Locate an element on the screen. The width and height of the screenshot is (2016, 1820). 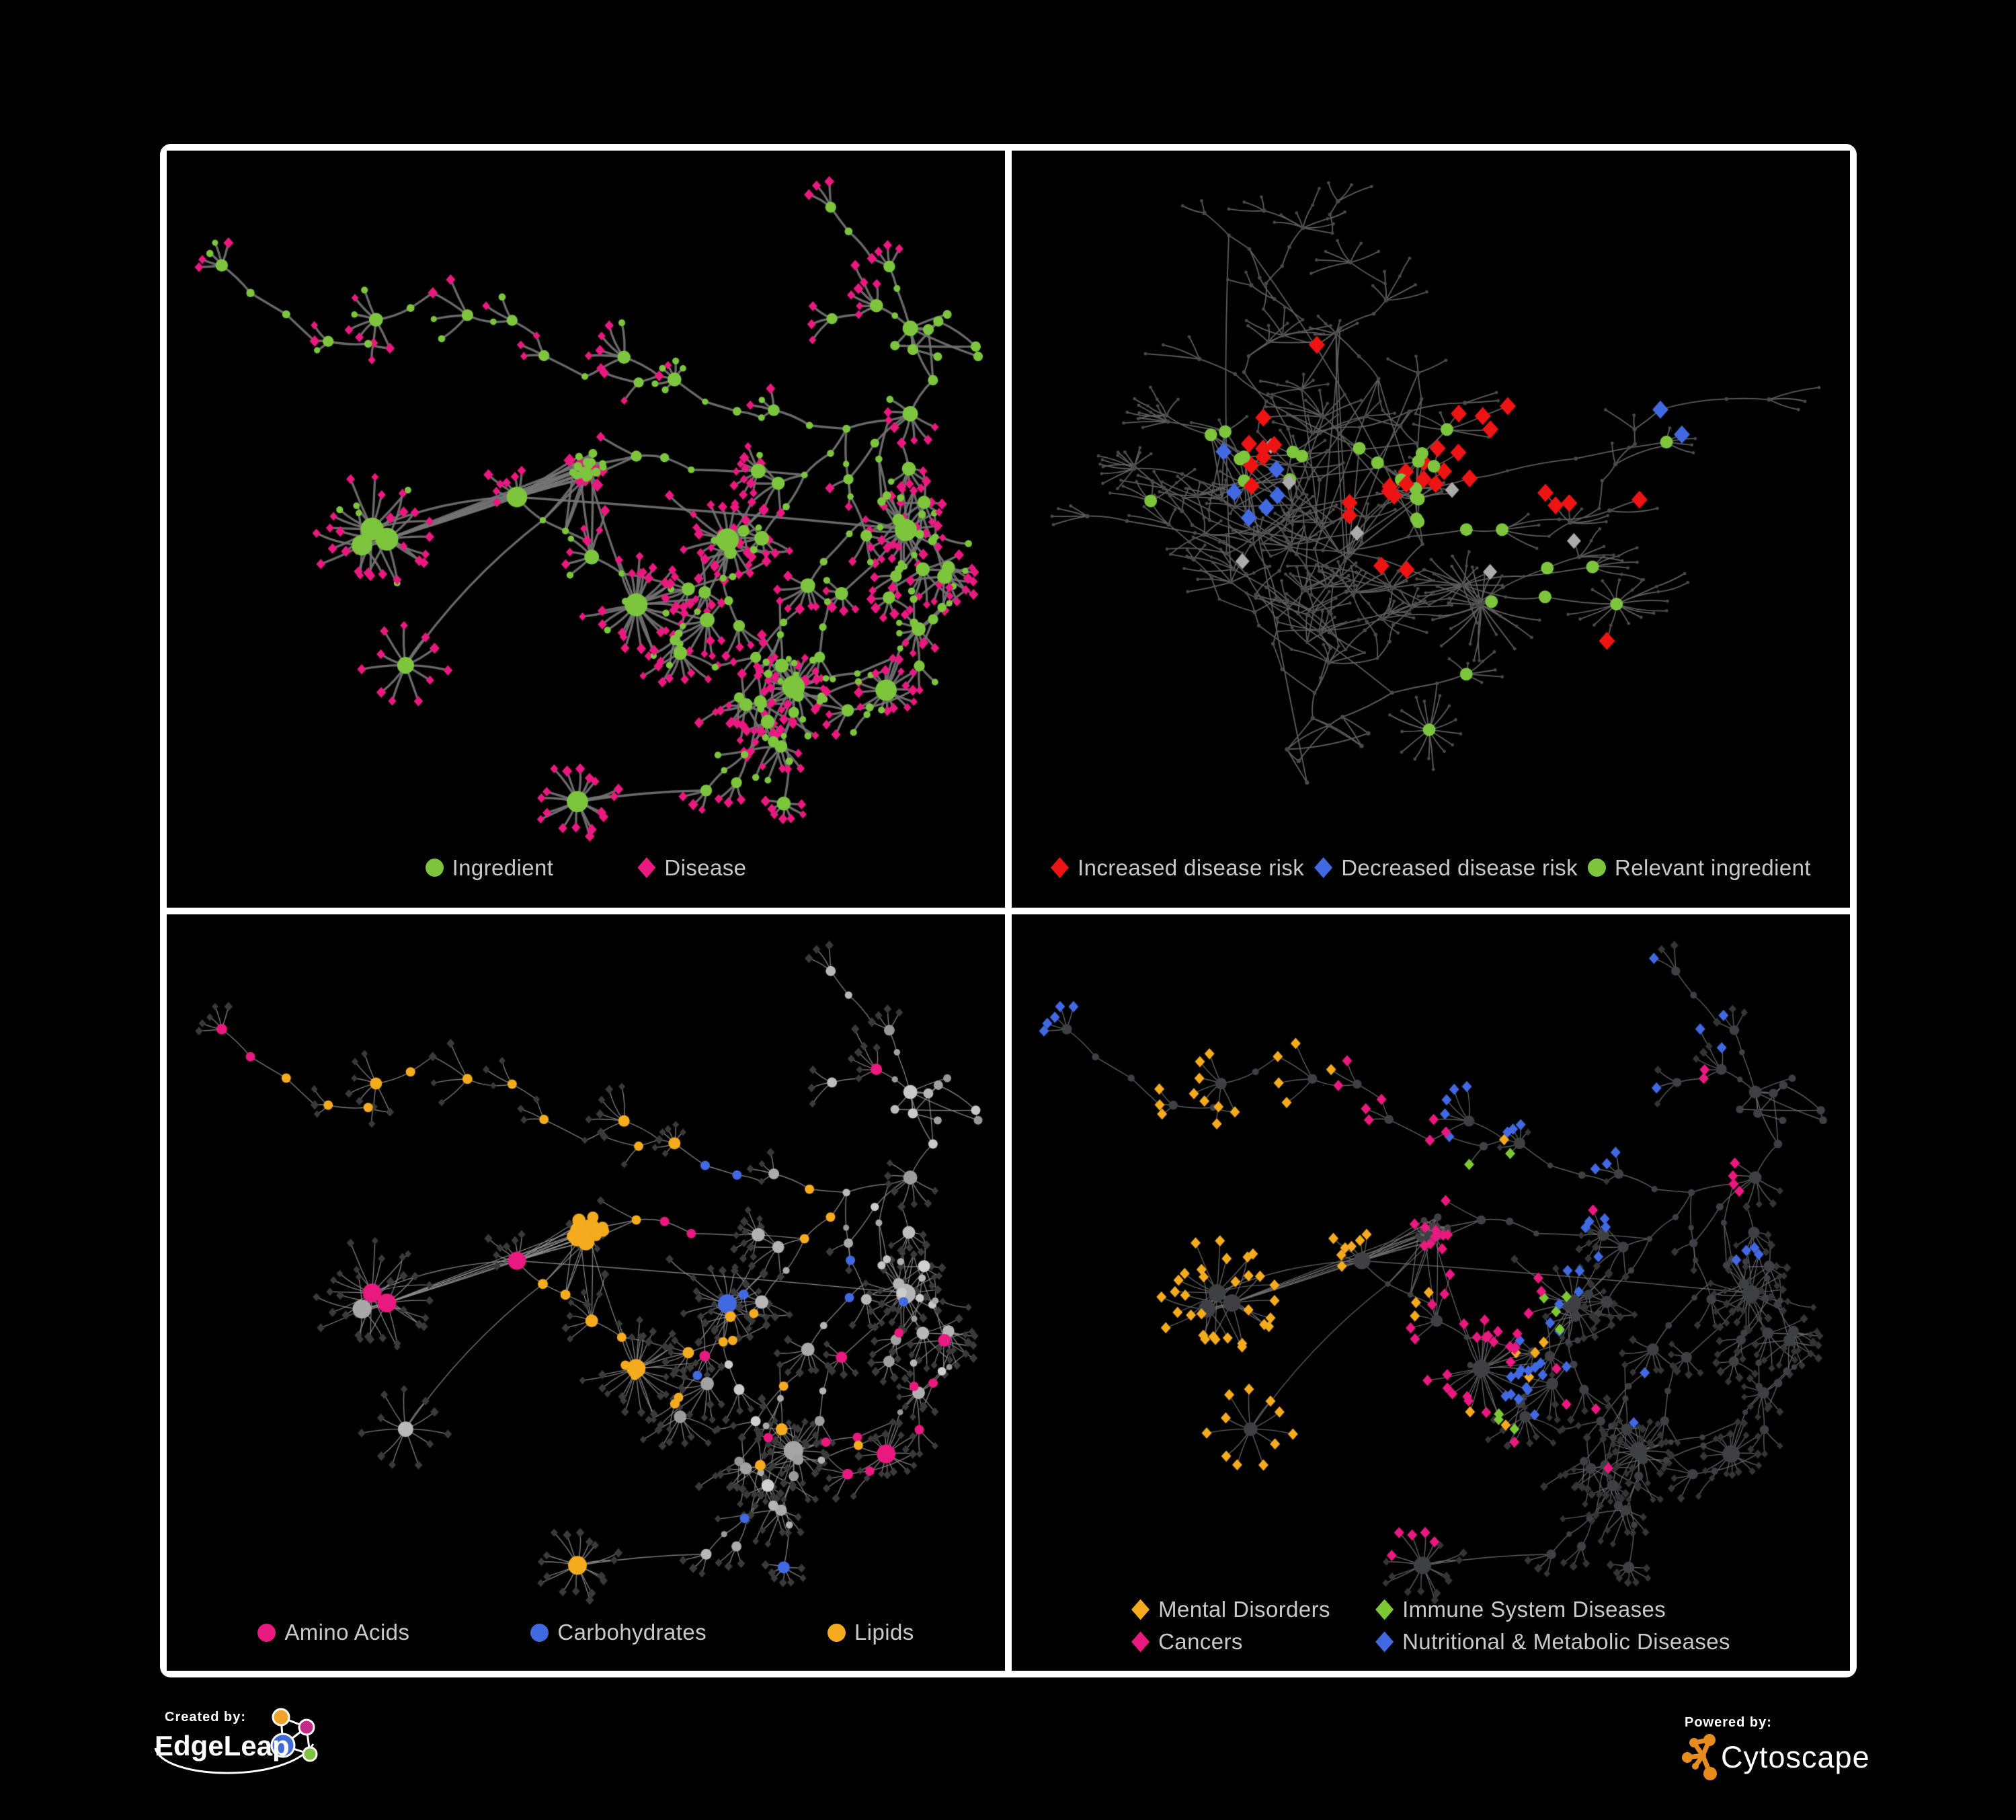
legend-item: Increased disease risk is located at coordinates (1177, 868).